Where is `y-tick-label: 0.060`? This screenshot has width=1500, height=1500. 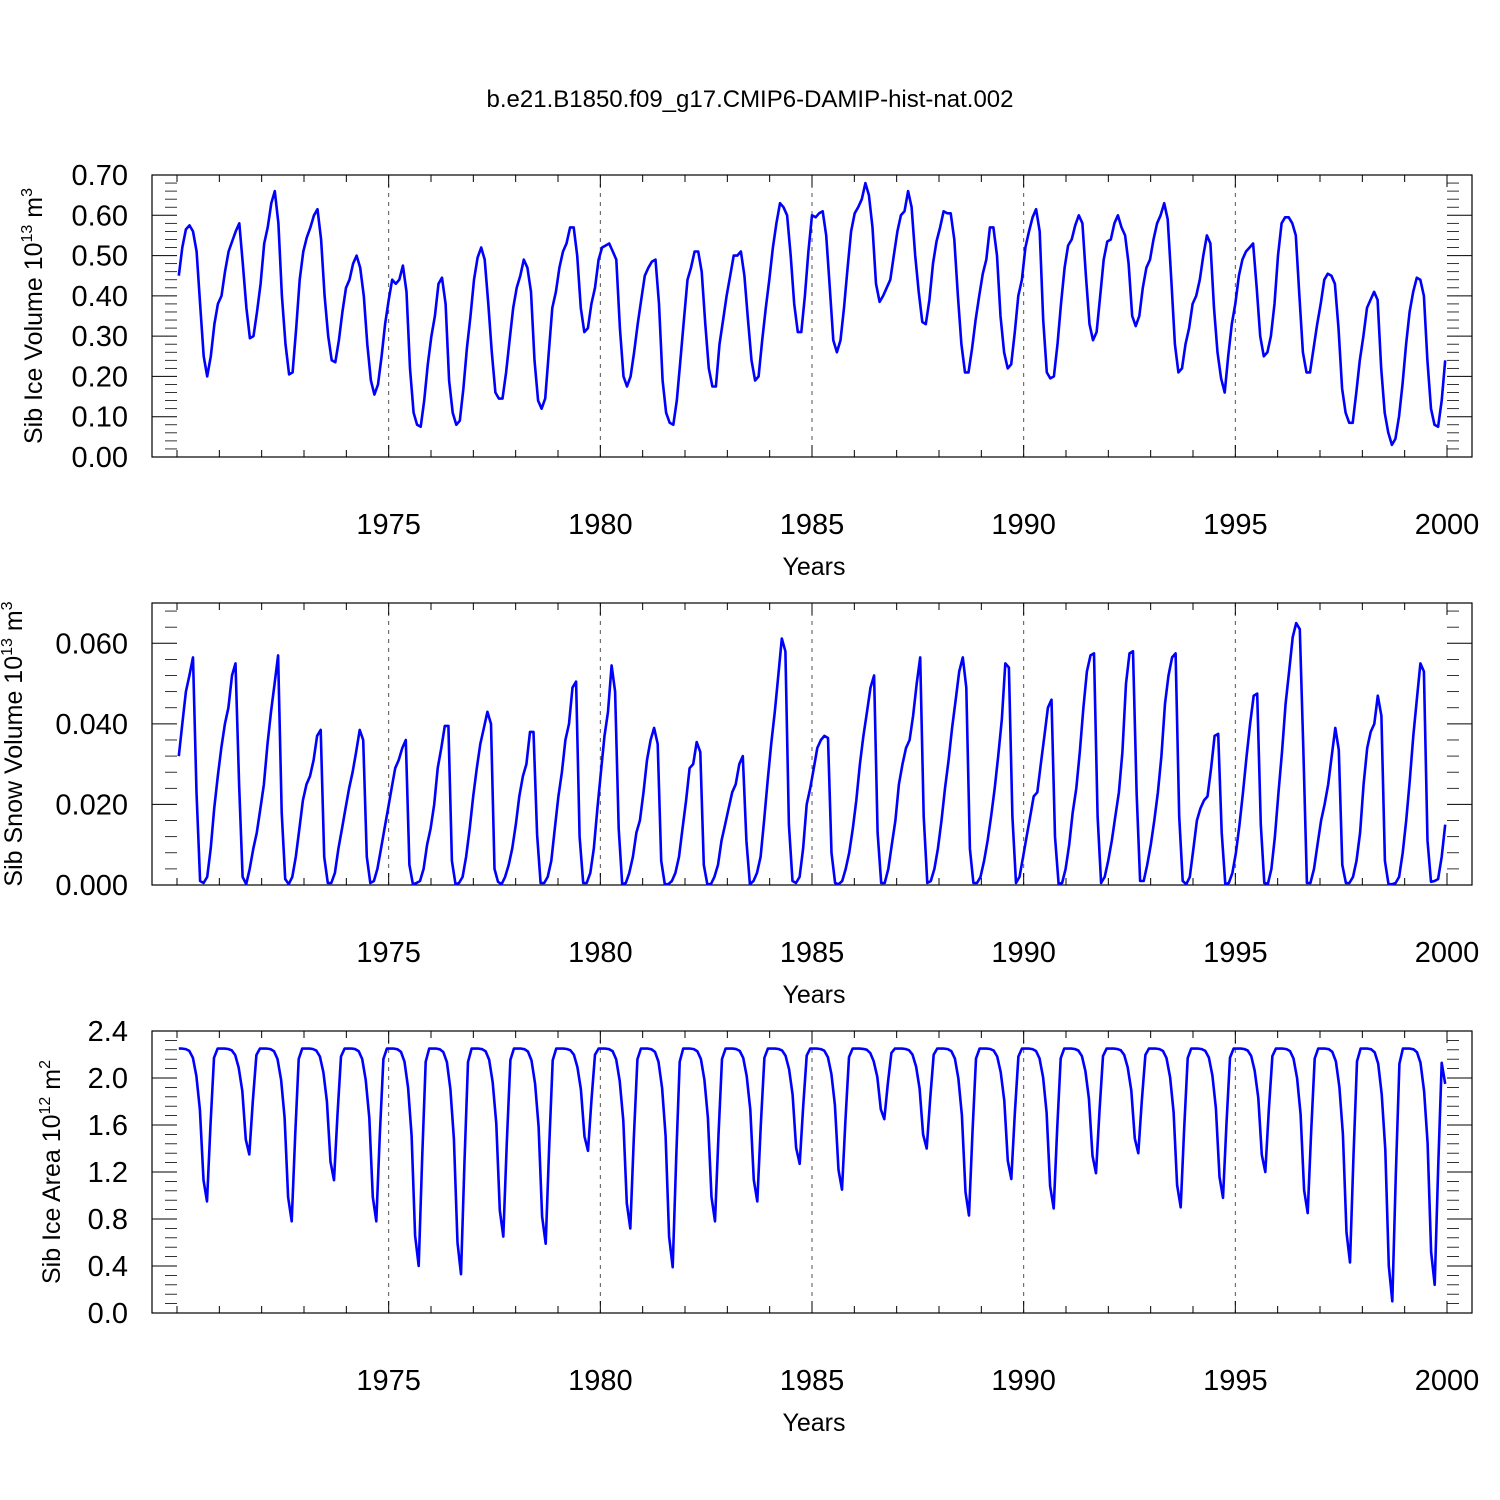
y-tick-label: 0.060 is located at coordinates (91, 644).